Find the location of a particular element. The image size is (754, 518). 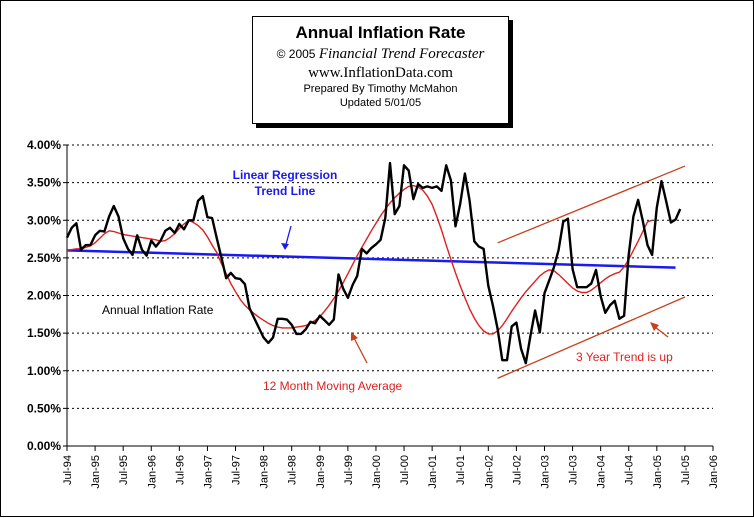

x-tick-label: Jan-03 is located at coordinates (545, 472).